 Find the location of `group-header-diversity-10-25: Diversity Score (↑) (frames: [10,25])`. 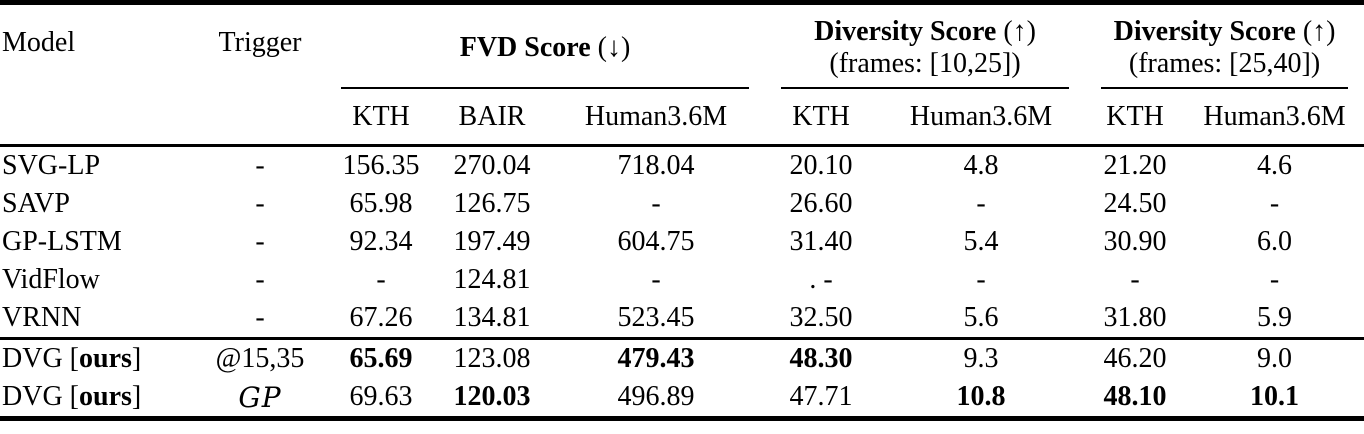

group-header-diversity-10-25: Diversity Score (↑) (frames: [10,25]) is located at coordinates (925, 46).